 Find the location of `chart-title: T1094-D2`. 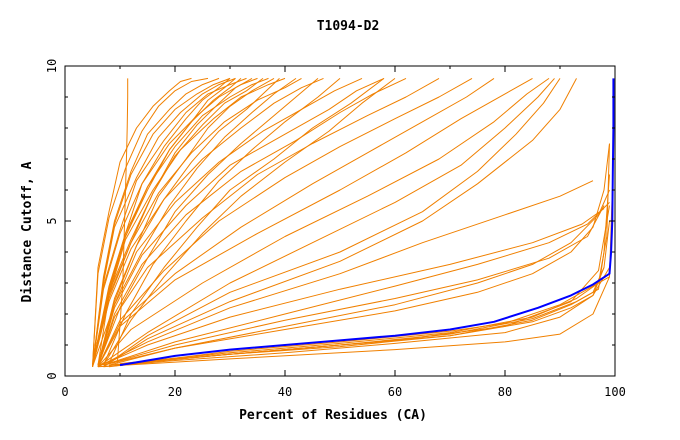

chart-title: T1094-D2 is located at coordinates (348, 26).